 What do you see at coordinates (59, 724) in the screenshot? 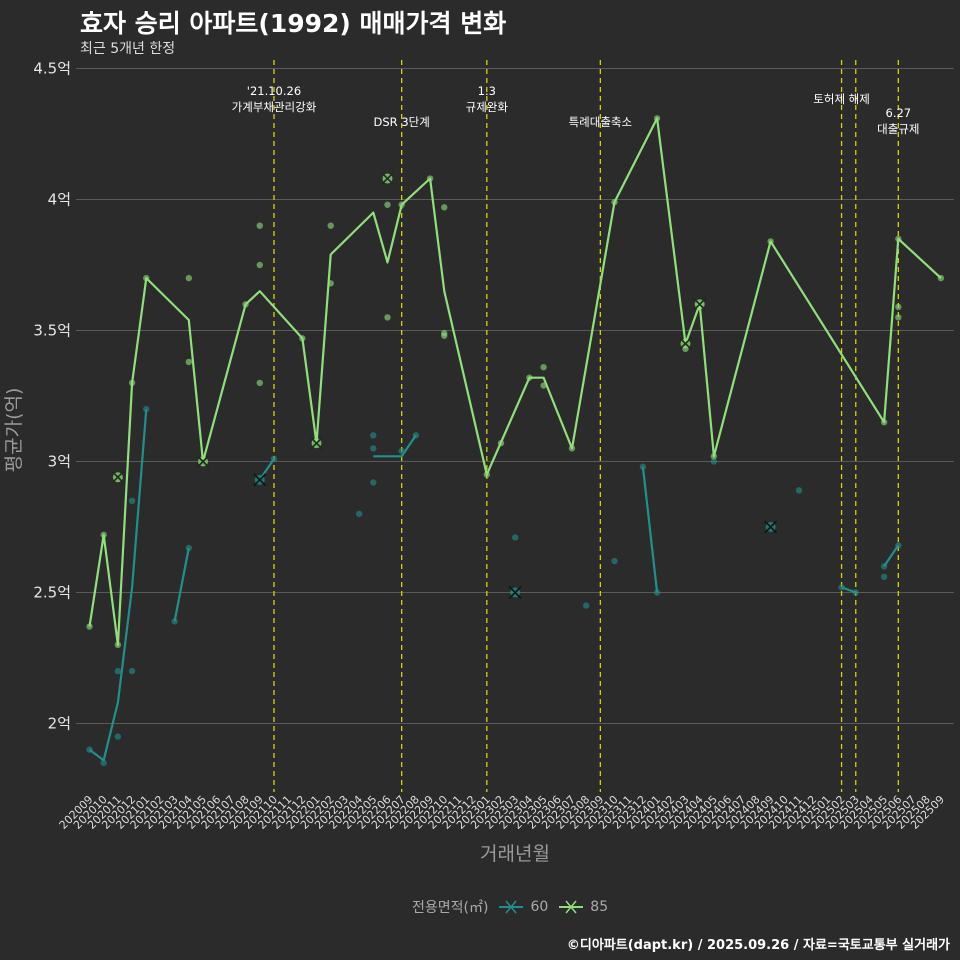
I see `y-tick-label: 2억` at bounding box center [59, 724].